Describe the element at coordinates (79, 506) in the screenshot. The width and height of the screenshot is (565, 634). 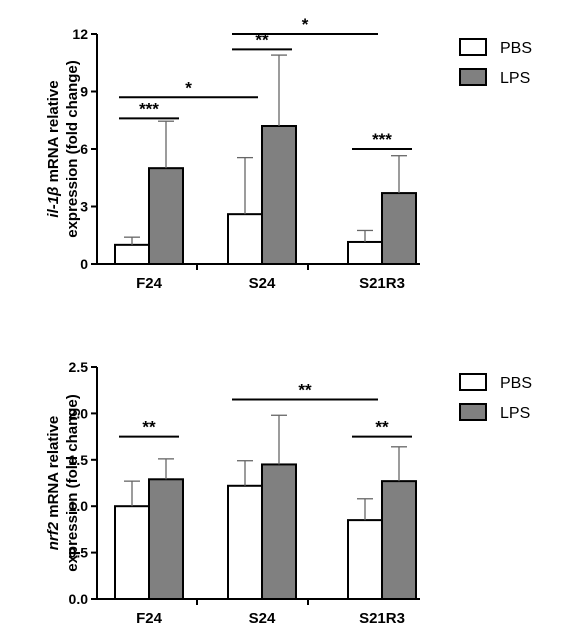
I see `y-tick-label: 1.0` at that location.